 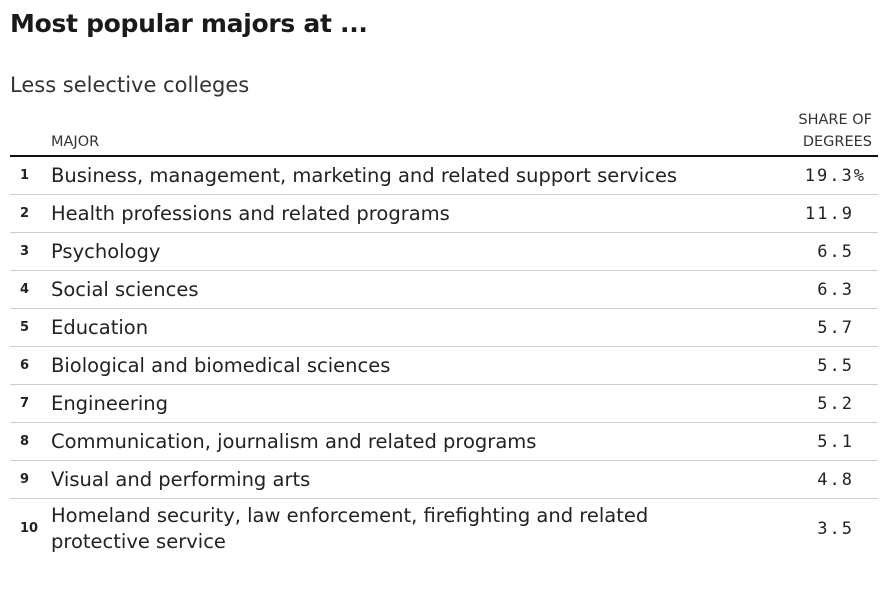 I want to click on major-name: Engineering, so click(x=109, y=403).